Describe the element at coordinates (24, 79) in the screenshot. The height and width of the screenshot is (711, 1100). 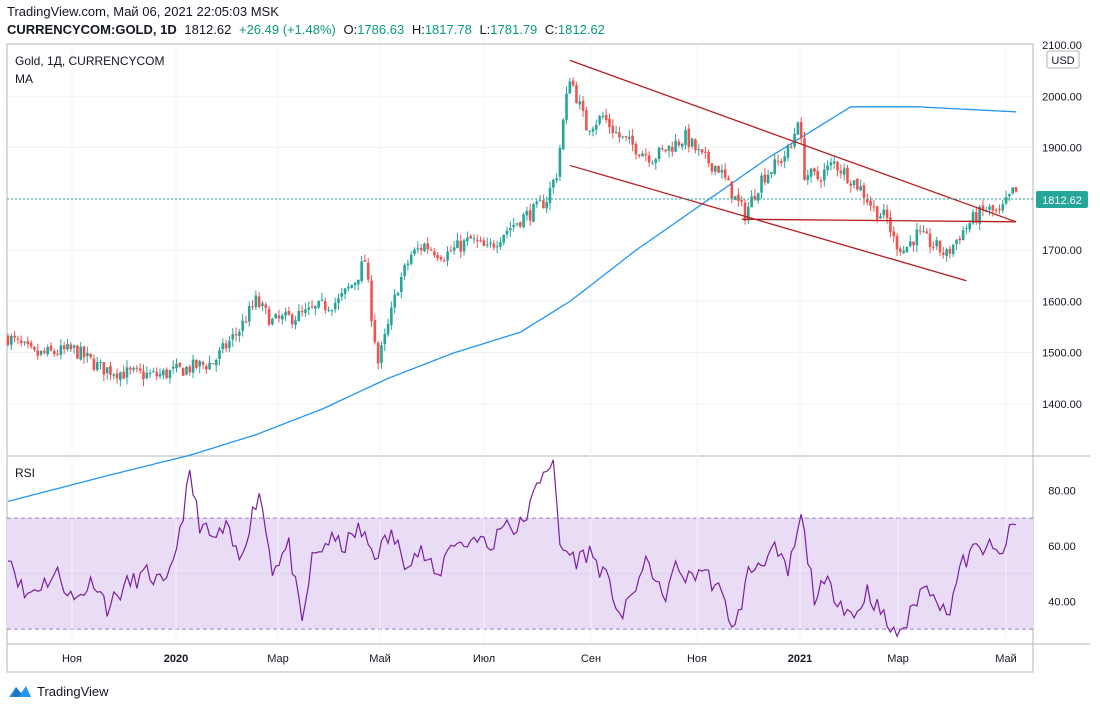
I see `ma-legend: MA` at that location.